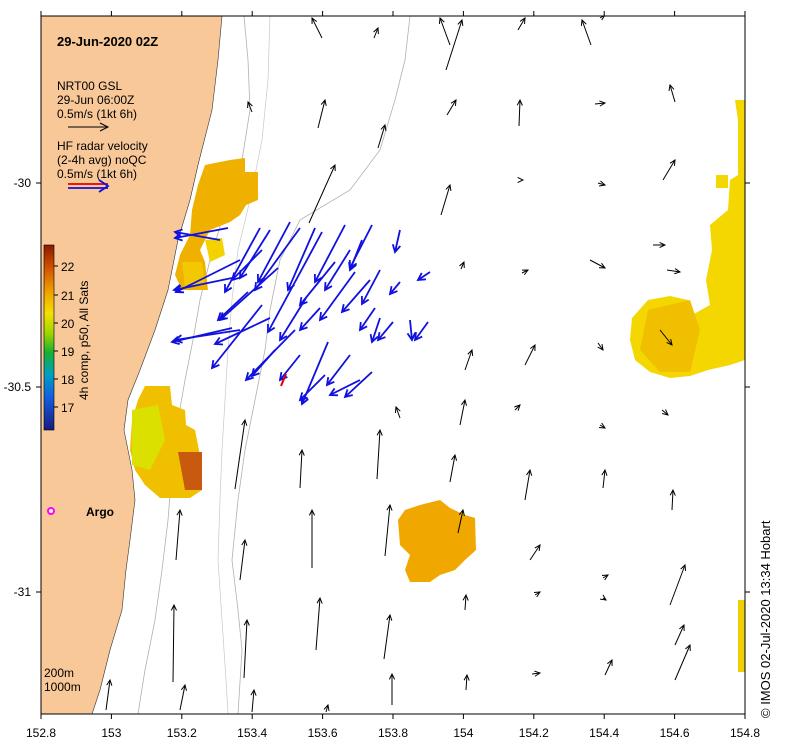  What do you see at coordinates (97, 114) in the screenshot?
I see `model-legend-line3: 0.5m/s (1kt 6h)` at bounding box center [97, 114].